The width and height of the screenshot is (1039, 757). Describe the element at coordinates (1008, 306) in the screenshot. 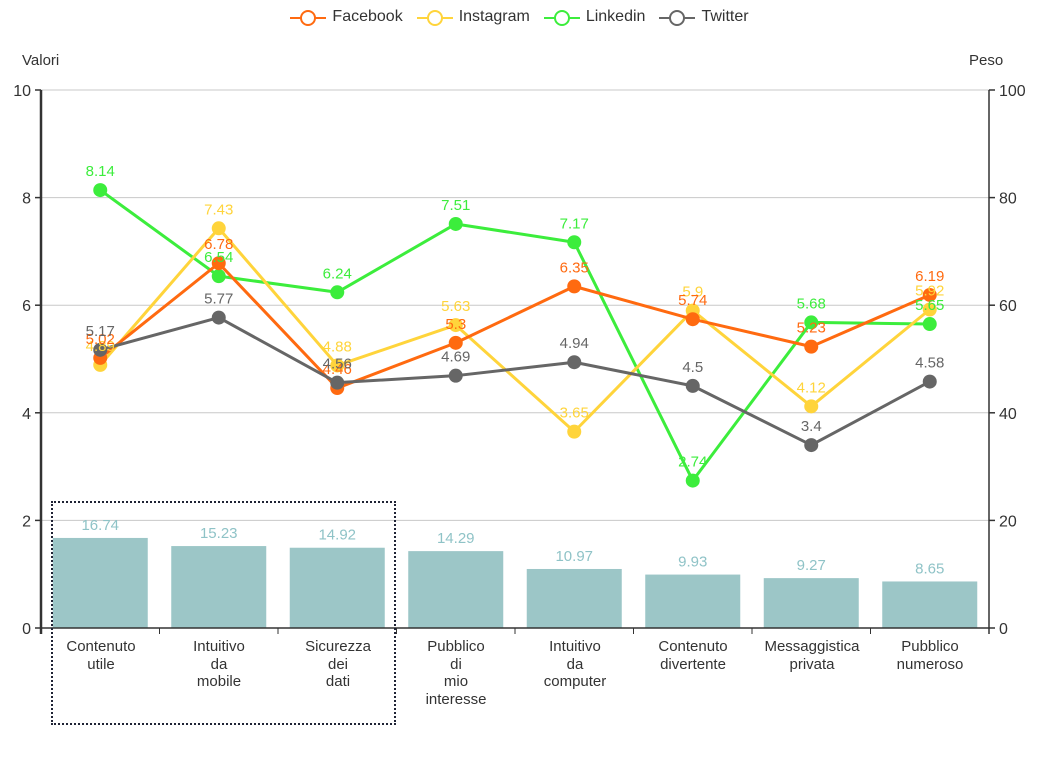

I see `y-right-tick-label: 60` at that location.